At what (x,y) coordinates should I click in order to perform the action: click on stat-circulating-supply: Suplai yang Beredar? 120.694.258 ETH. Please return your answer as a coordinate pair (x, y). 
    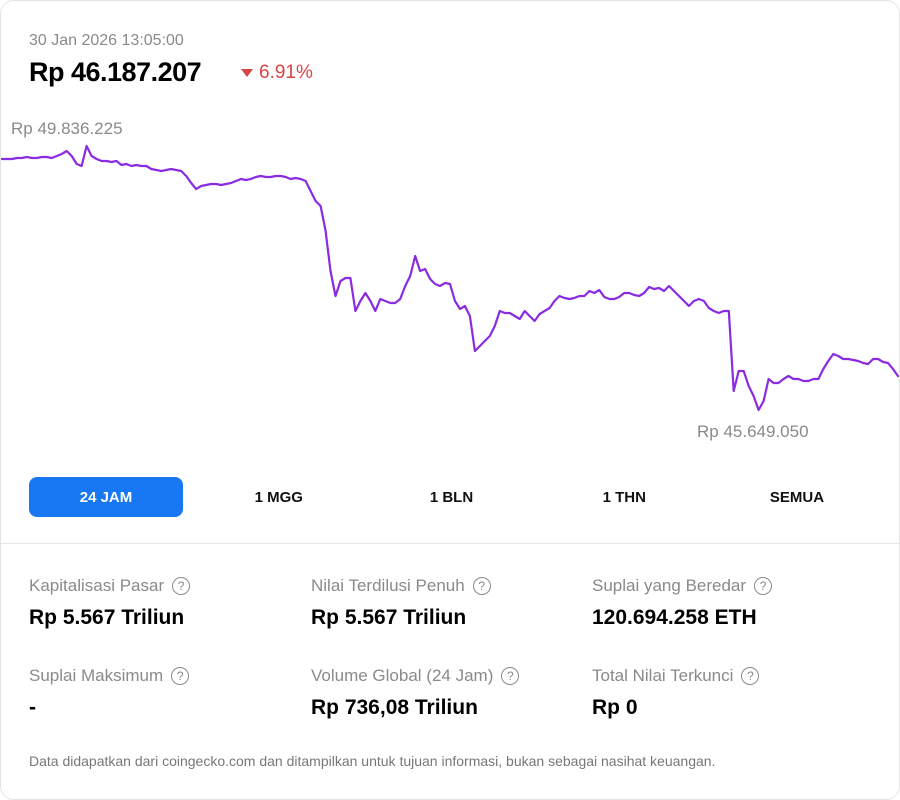
    Looking at the image, I should click on (727, 602).